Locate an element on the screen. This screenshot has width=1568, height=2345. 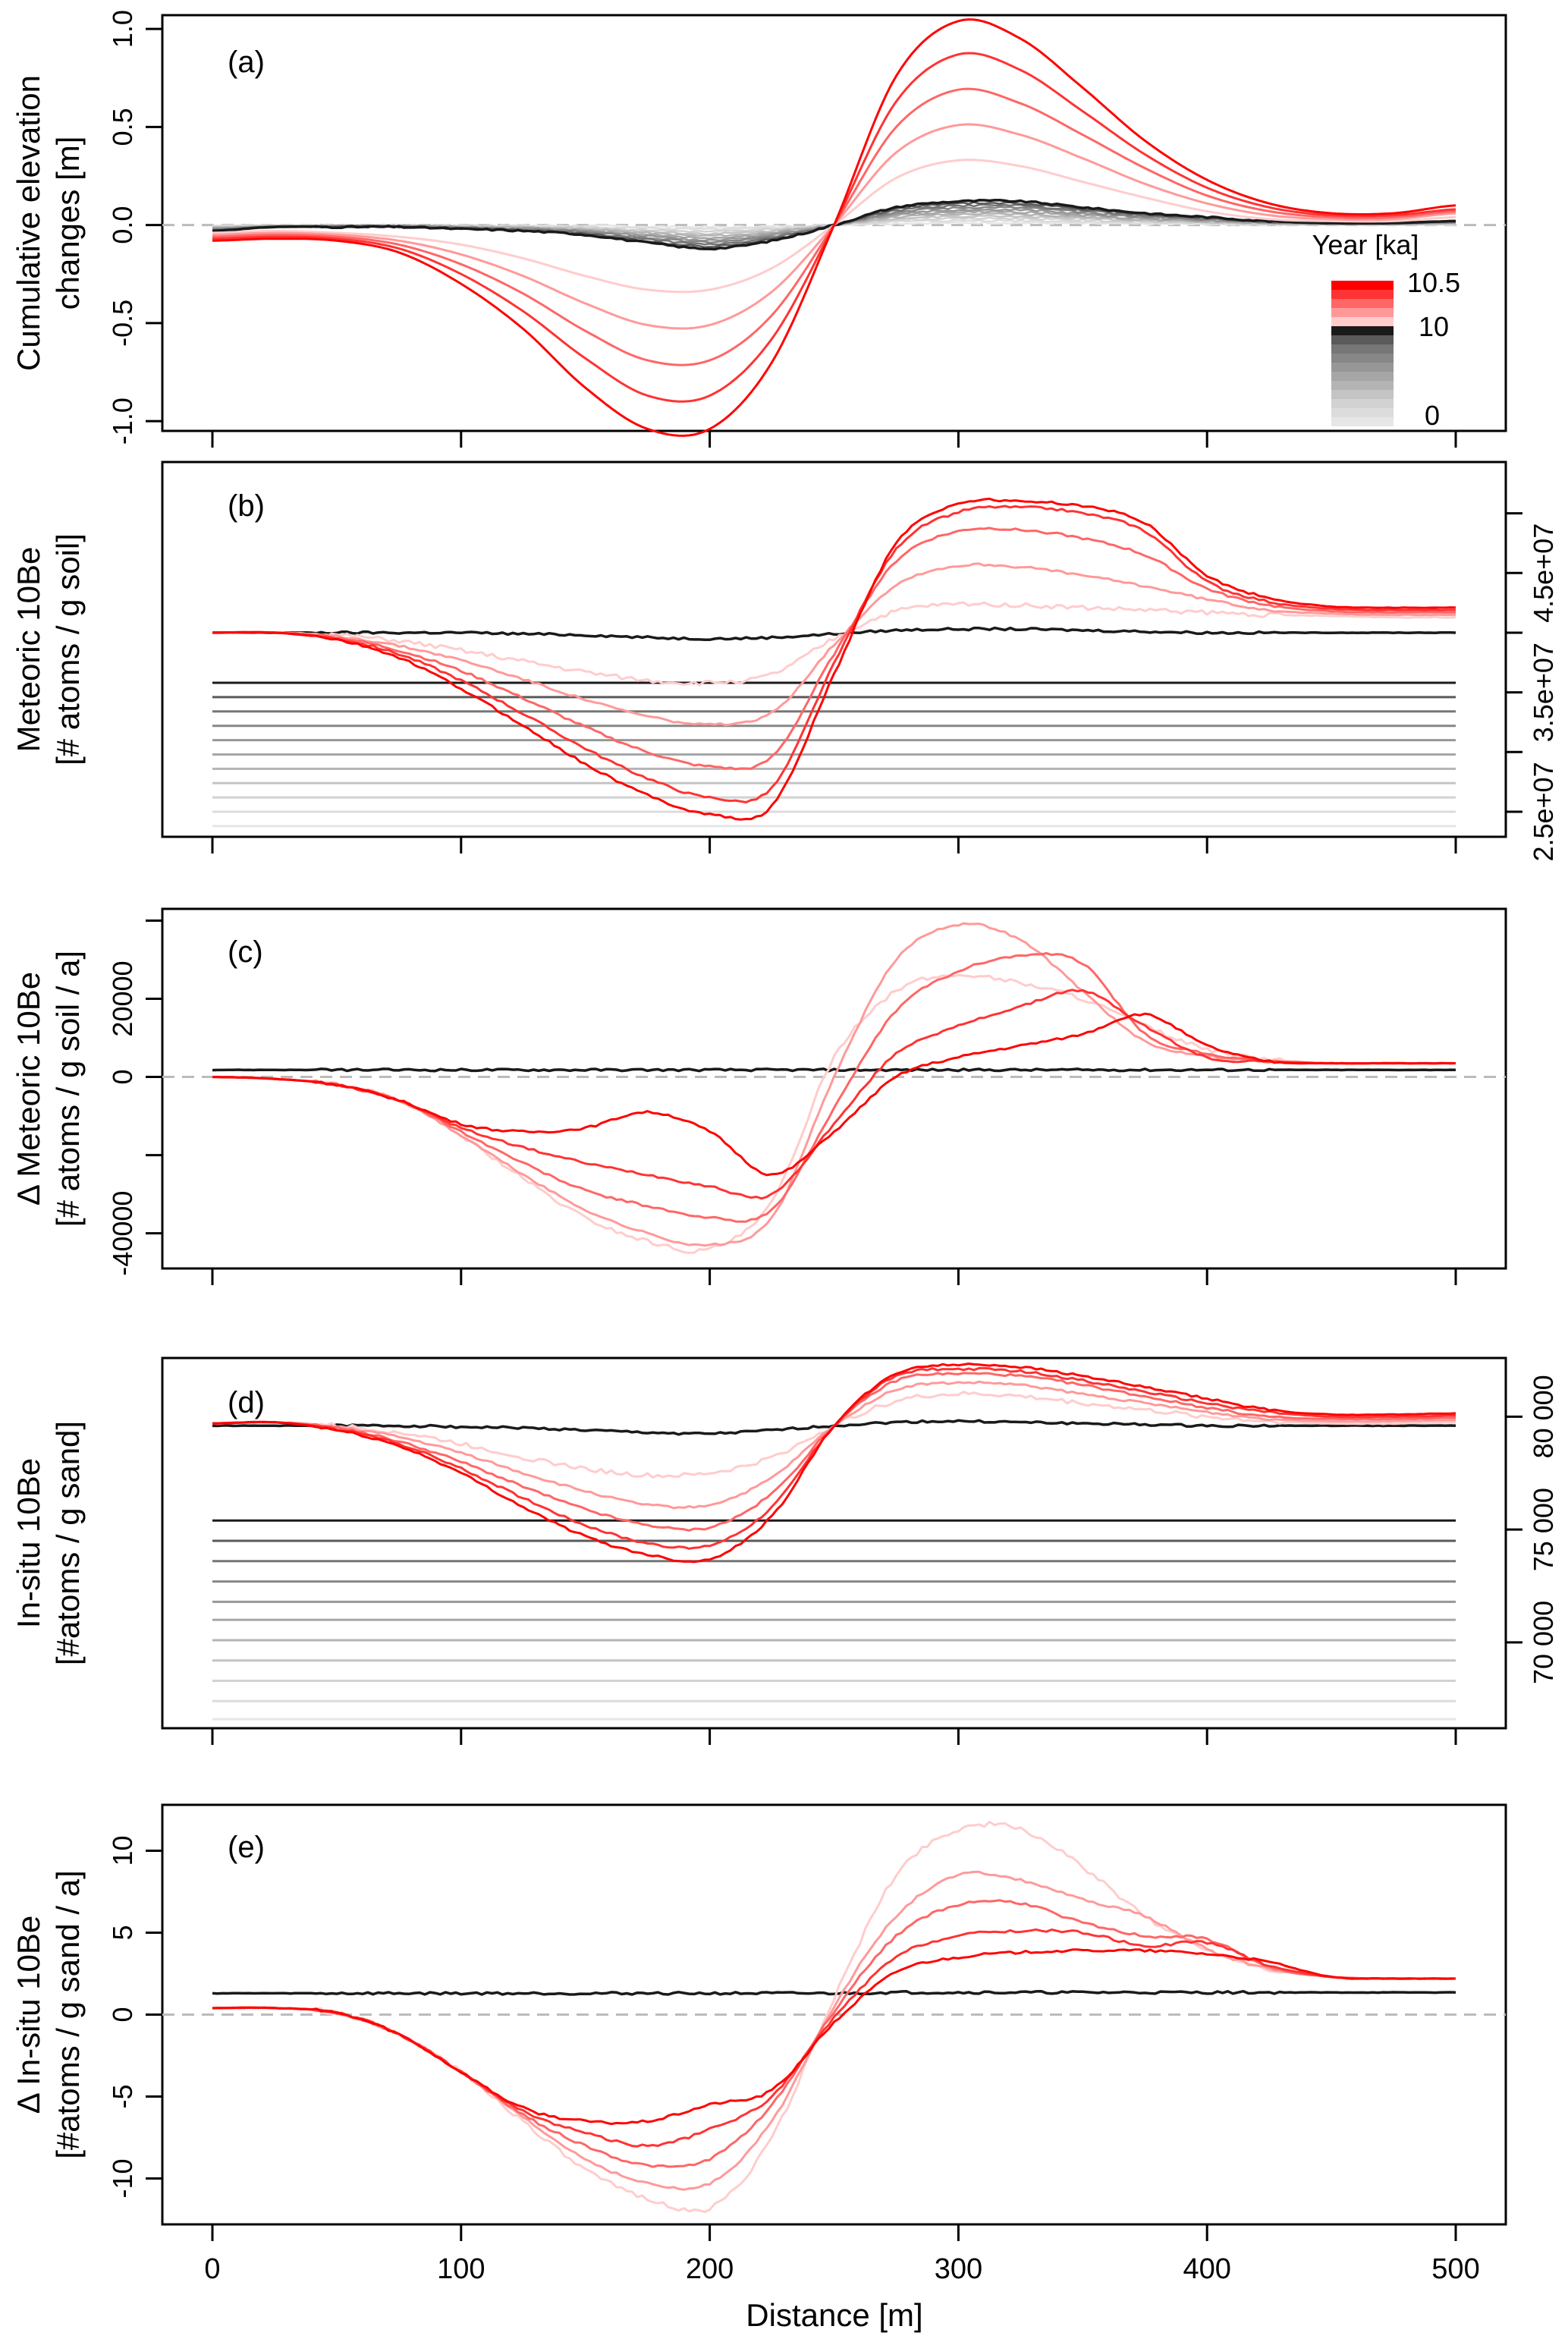
y-tick-label: 2.5e+07 is located at coordinates (1543, 811).